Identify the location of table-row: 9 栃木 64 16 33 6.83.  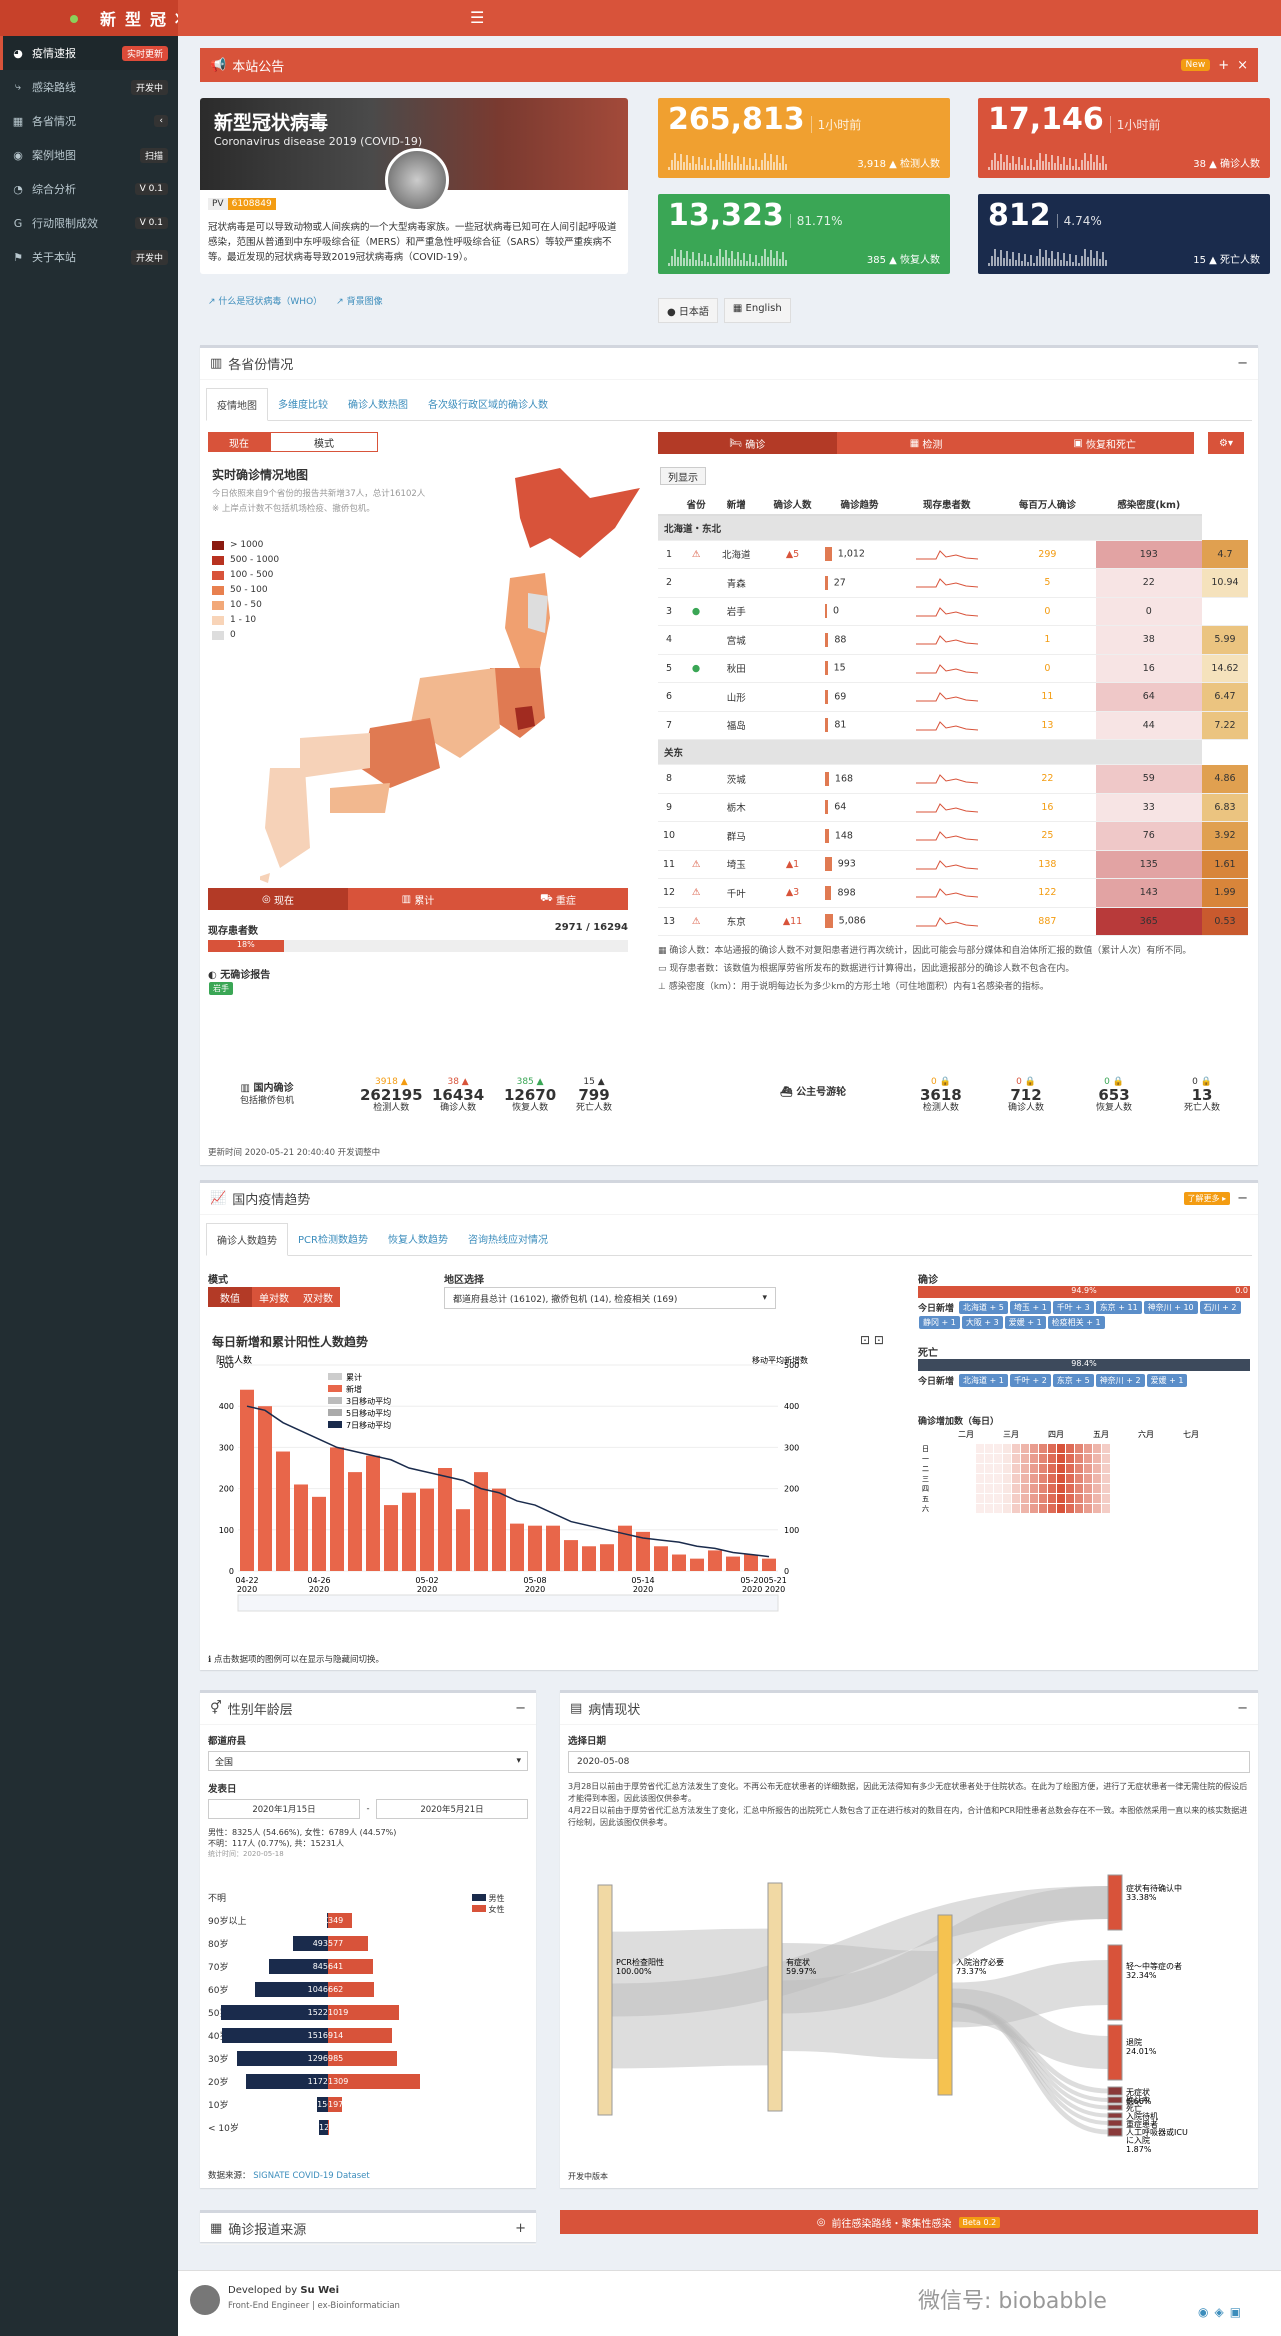
(953, 807).